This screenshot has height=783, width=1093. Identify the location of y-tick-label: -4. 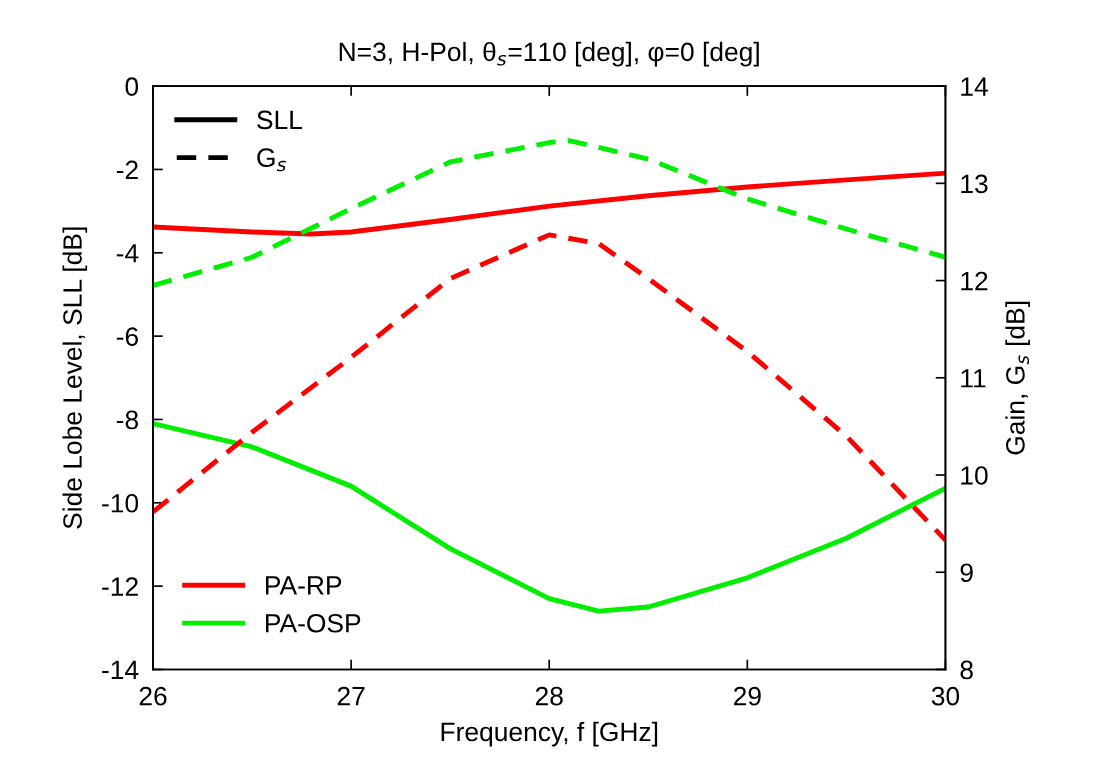
(127, 253).